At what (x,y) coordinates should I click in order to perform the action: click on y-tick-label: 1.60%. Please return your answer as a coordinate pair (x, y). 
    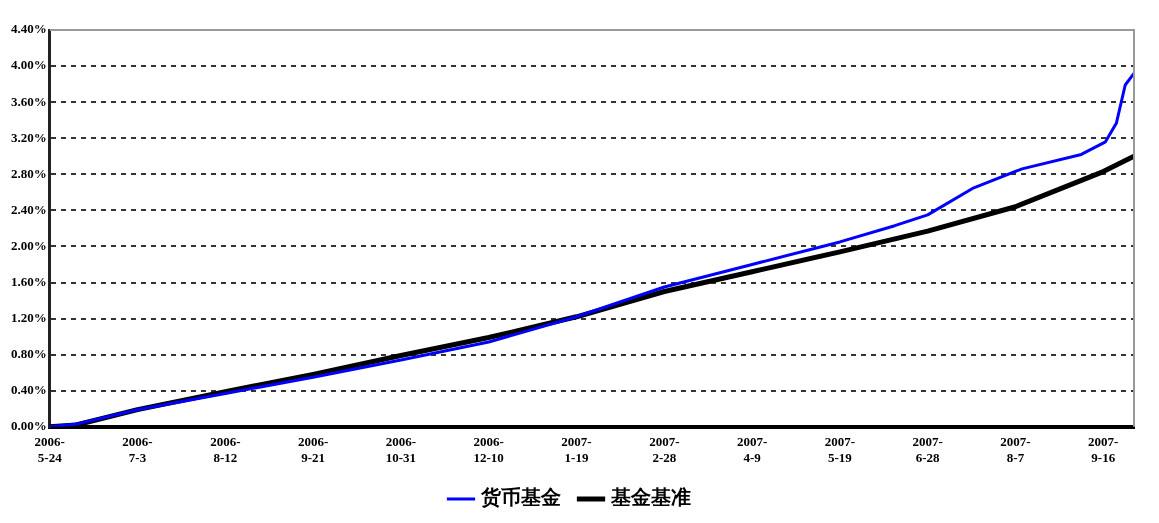
    Looking at the image, I should click on (29, 281).